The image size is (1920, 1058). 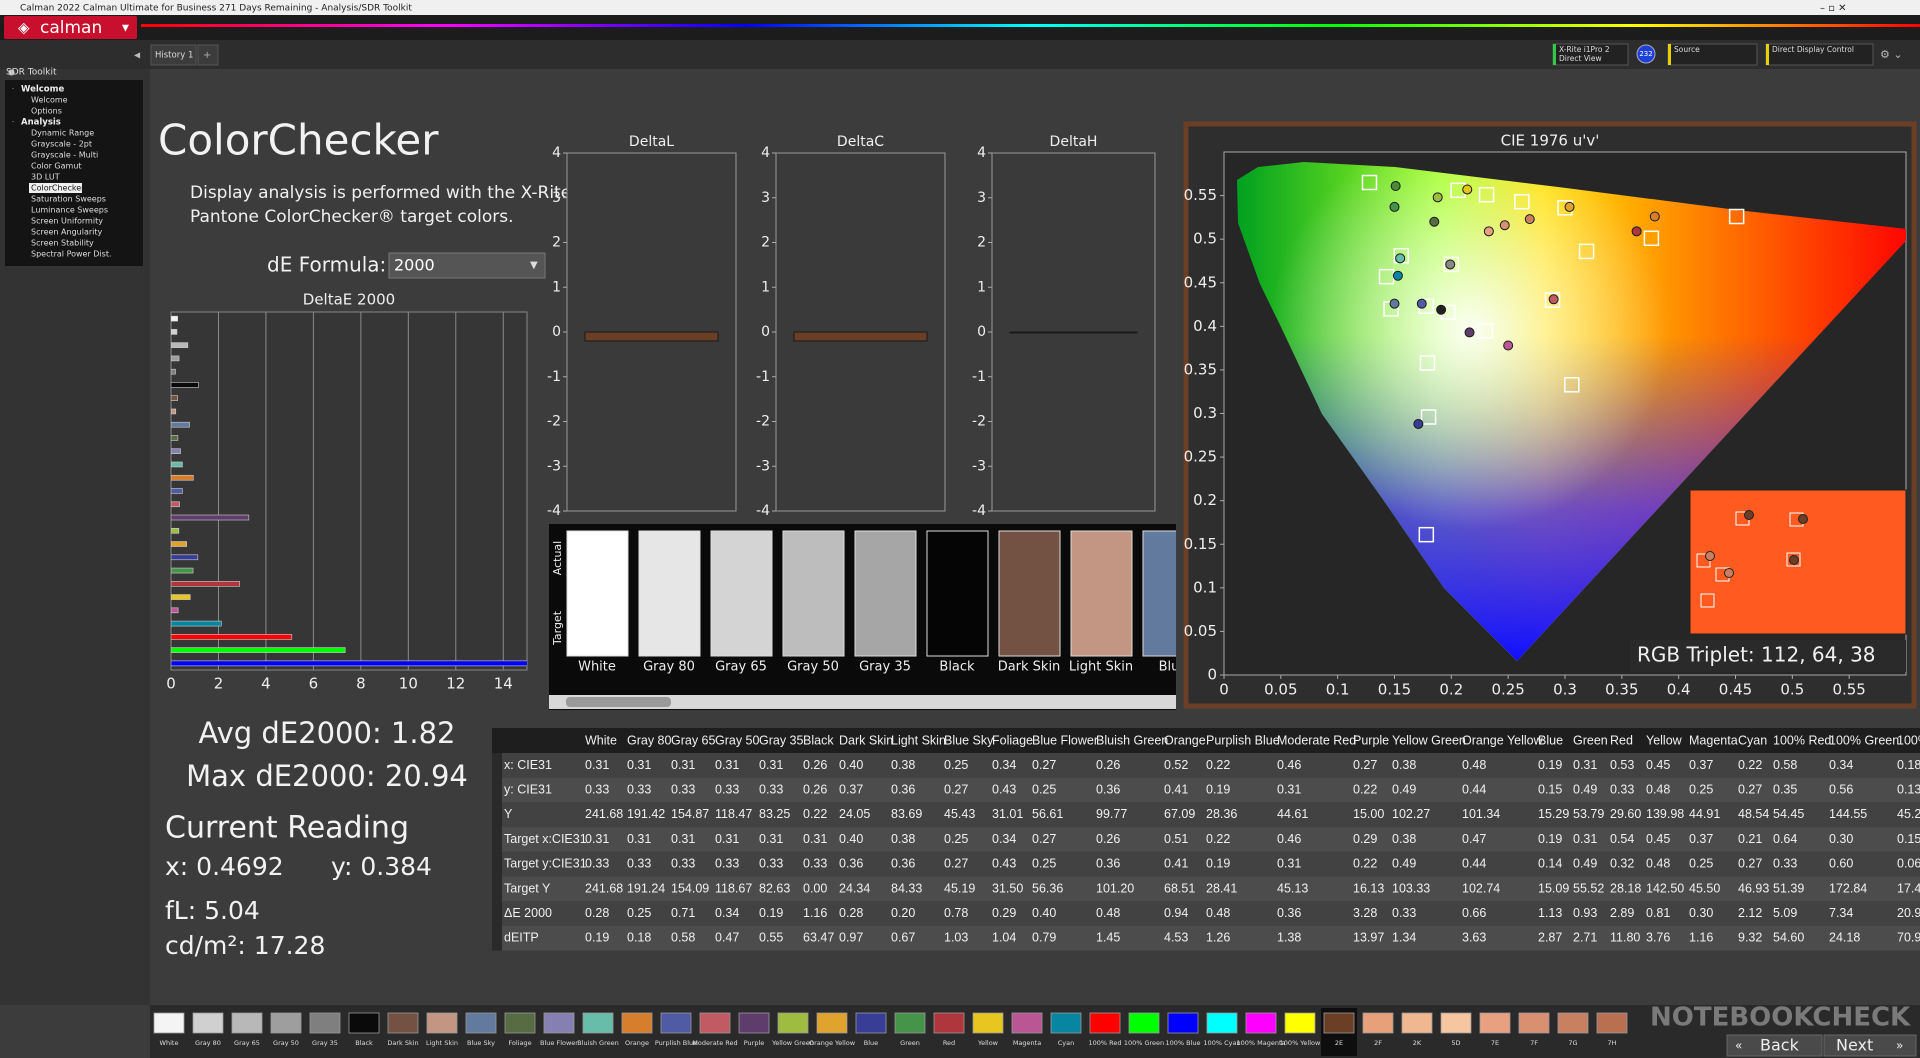 What do you see at coordinates (70, 27) in the screenshot?
I see `logo-box` at bounding box center [70, 27].